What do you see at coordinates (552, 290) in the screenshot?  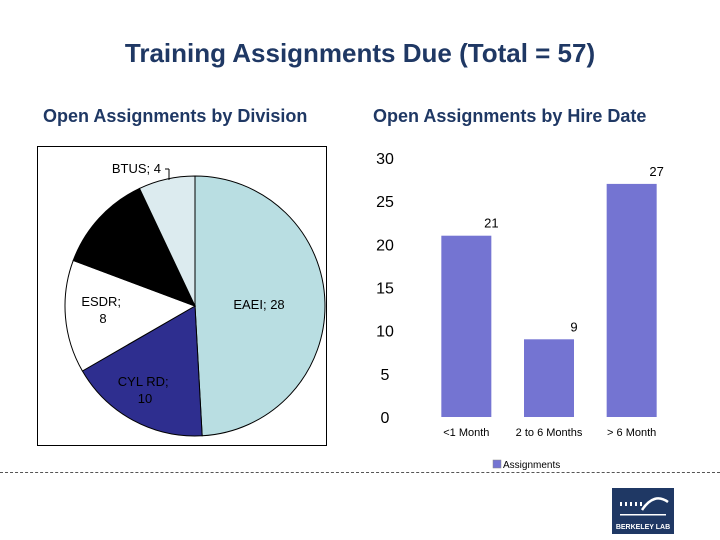 I see `bar-marks: 21 9 27` at bounding box center [552, 290].